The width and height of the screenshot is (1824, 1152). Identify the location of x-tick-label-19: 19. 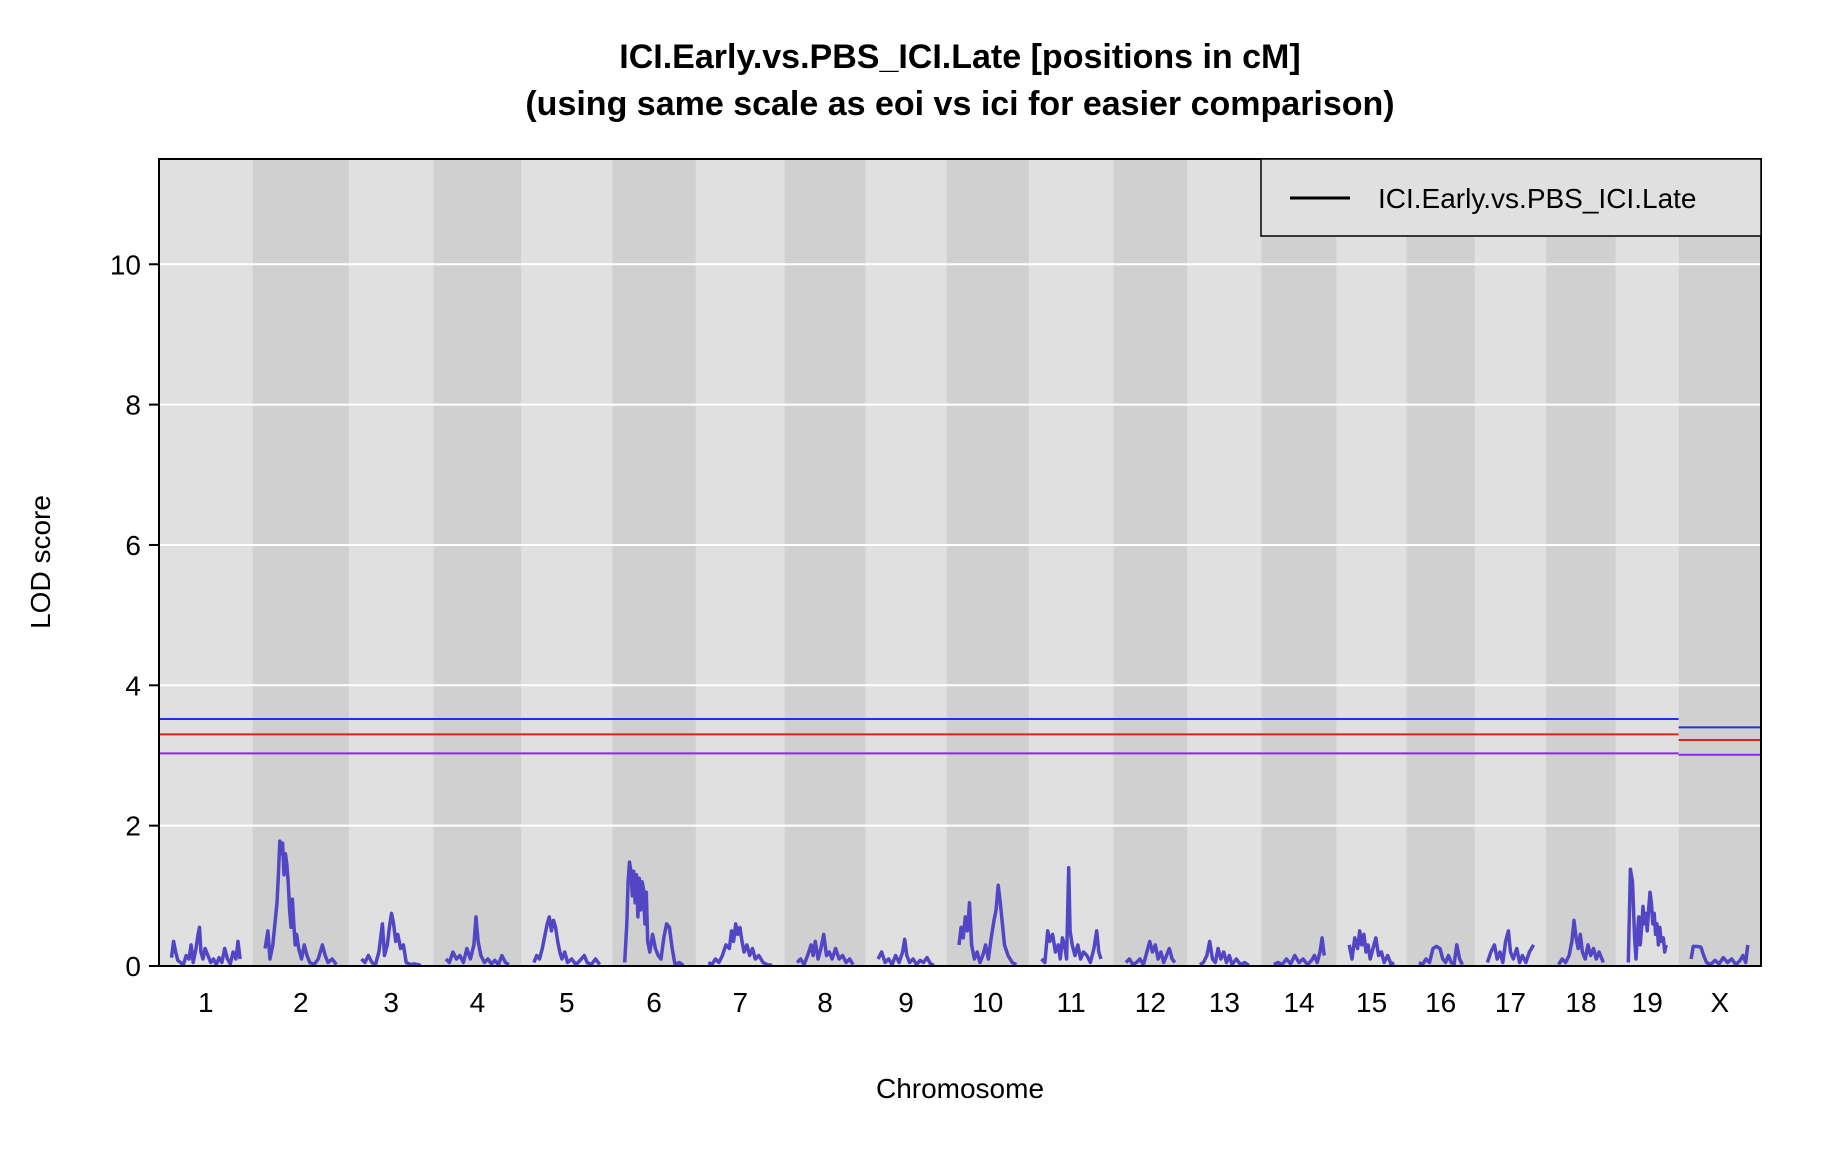
(1647, 1002).